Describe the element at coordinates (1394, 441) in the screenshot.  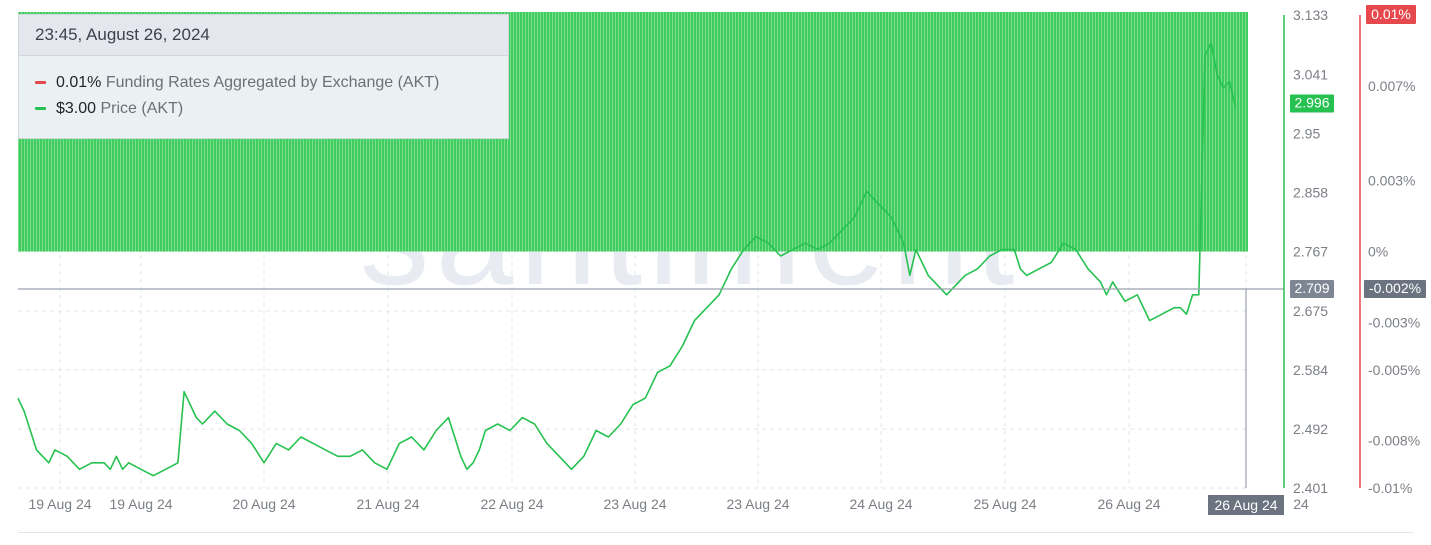
I see `y-right-tick-label: -0.008%` at that location.